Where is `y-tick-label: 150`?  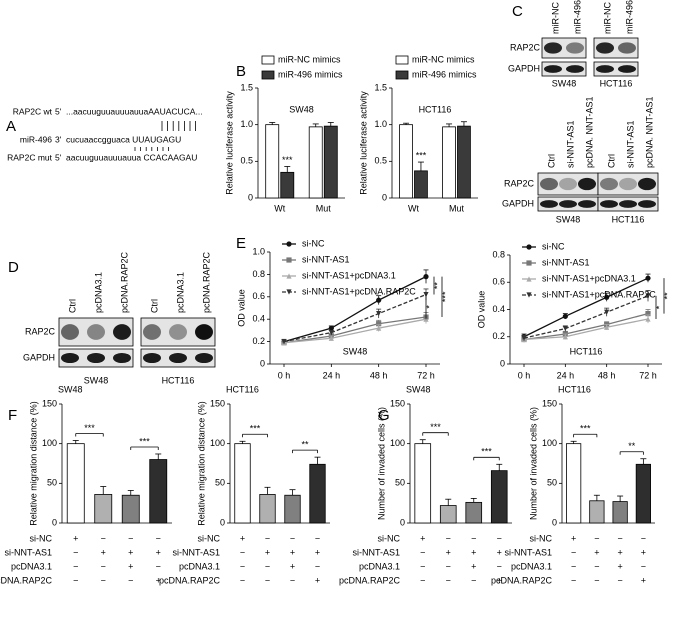
y-tick-label: 150 is located at coordinates (397, 403).